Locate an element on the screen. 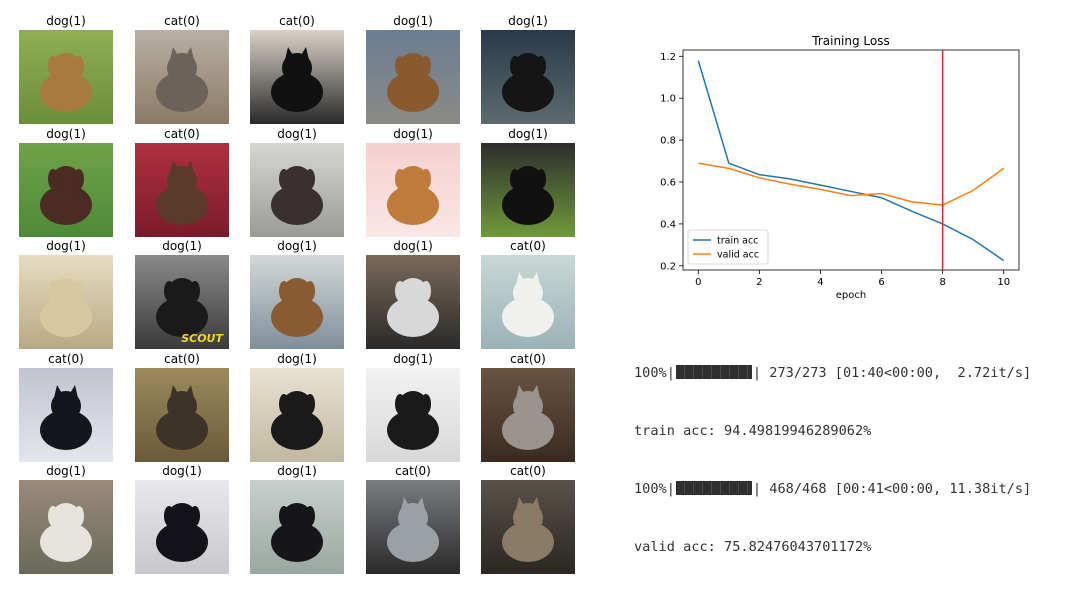  valid-progress-prefix: 100%| is located at coordinates (654, 489).